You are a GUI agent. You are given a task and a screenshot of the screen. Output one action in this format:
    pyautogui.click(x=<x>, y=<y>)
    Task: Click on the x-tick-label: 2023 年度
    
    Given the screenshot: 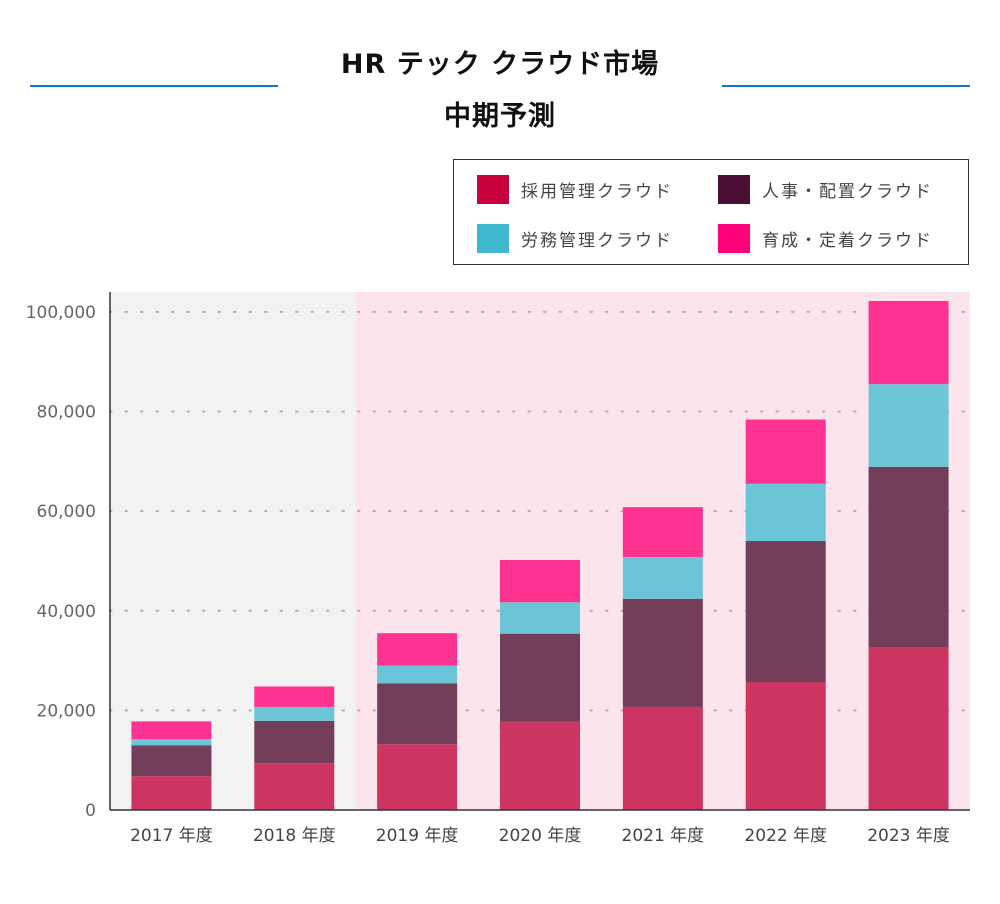 What is the action you would take?
    pyautogui.click(x=908, y=836)
    